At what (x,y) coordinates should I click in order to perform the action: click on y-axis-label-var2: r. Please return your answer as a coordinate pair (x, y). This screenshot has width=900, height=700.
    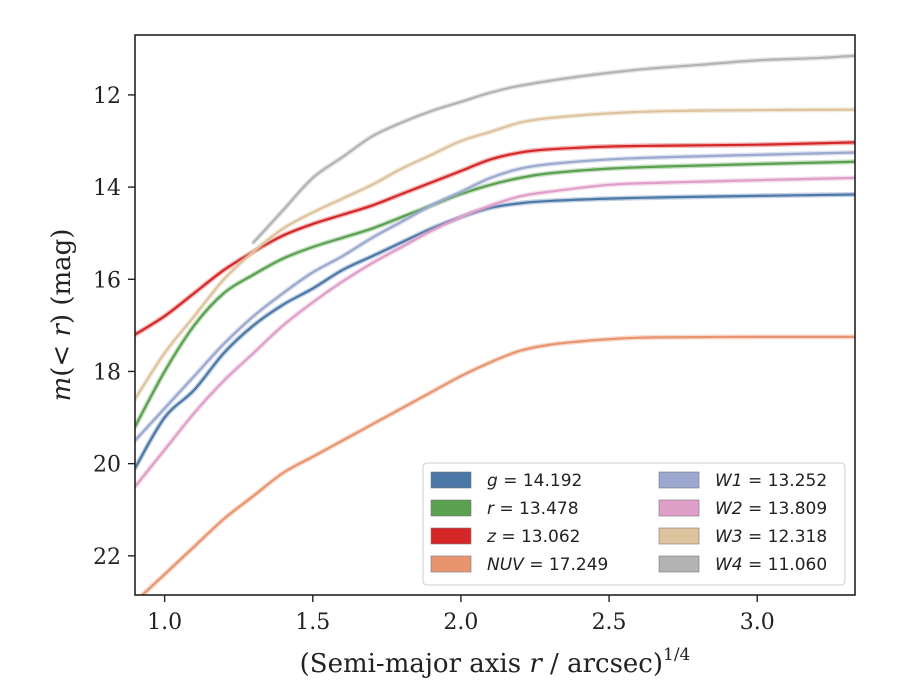
    Looking at the image, I should click on (62, 330).